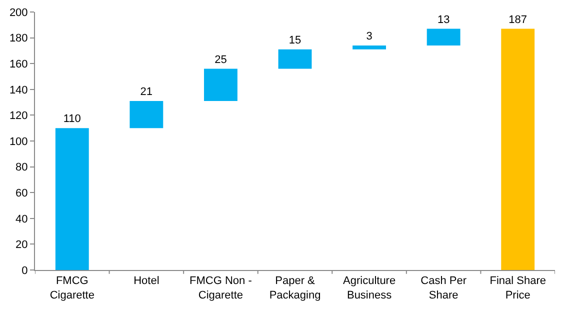 This screenshot has width=565, height=315. I want to click on x-tick-label: Paper & Packaging, so click(295, 288).